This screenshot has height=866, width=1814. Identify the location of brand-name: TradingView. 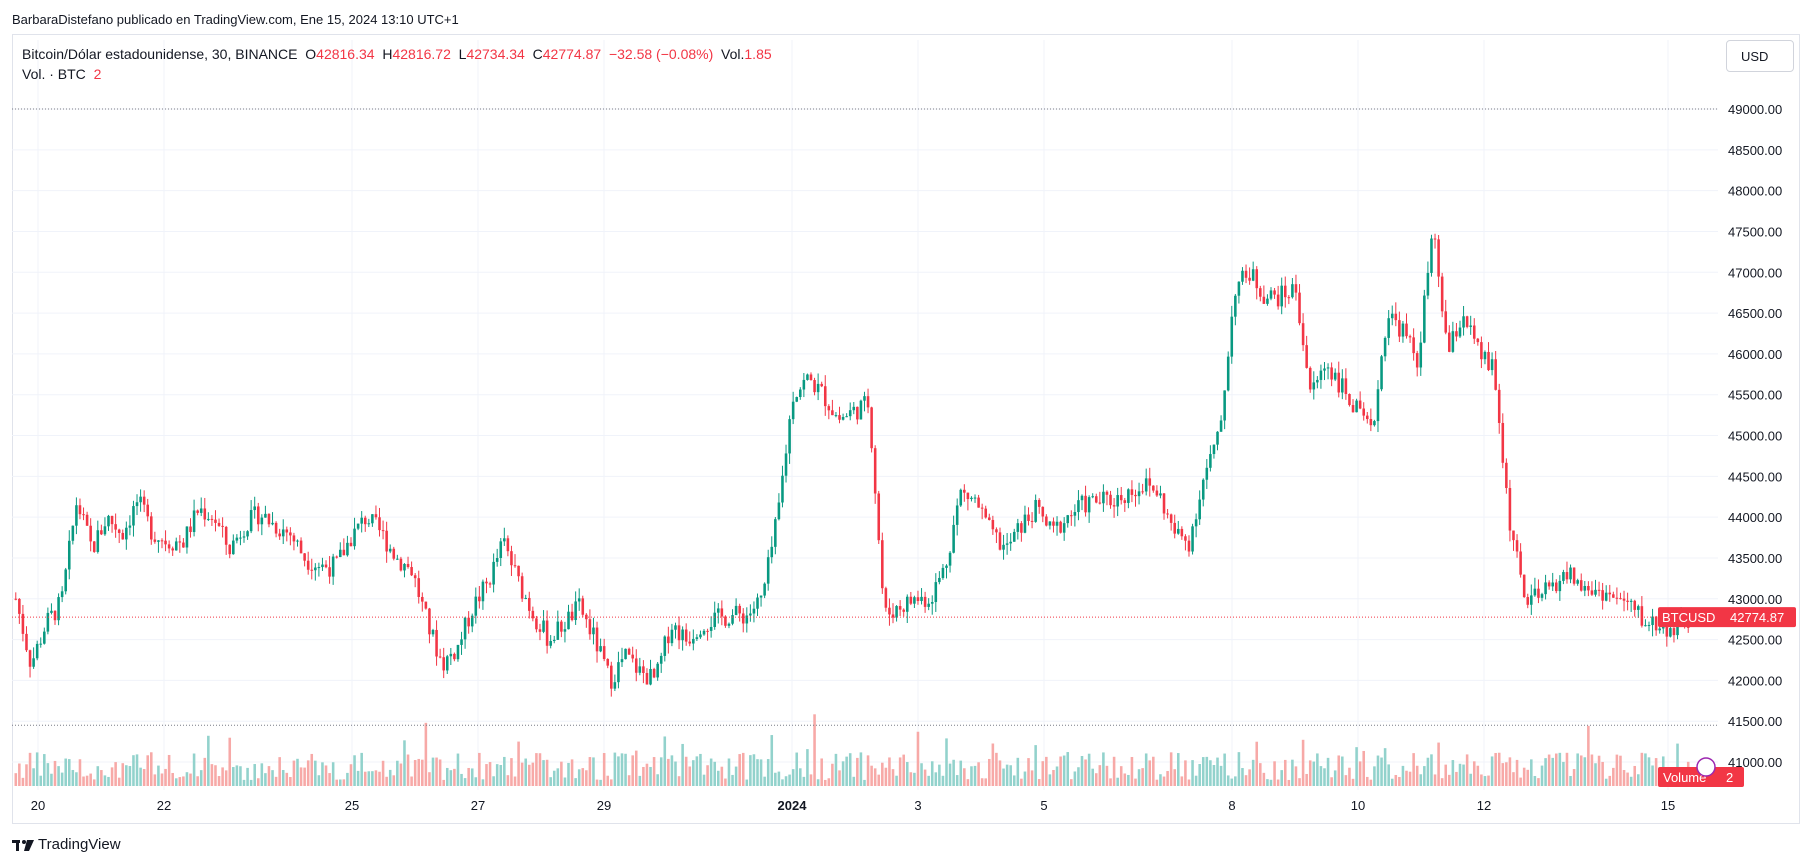
(79, 844).